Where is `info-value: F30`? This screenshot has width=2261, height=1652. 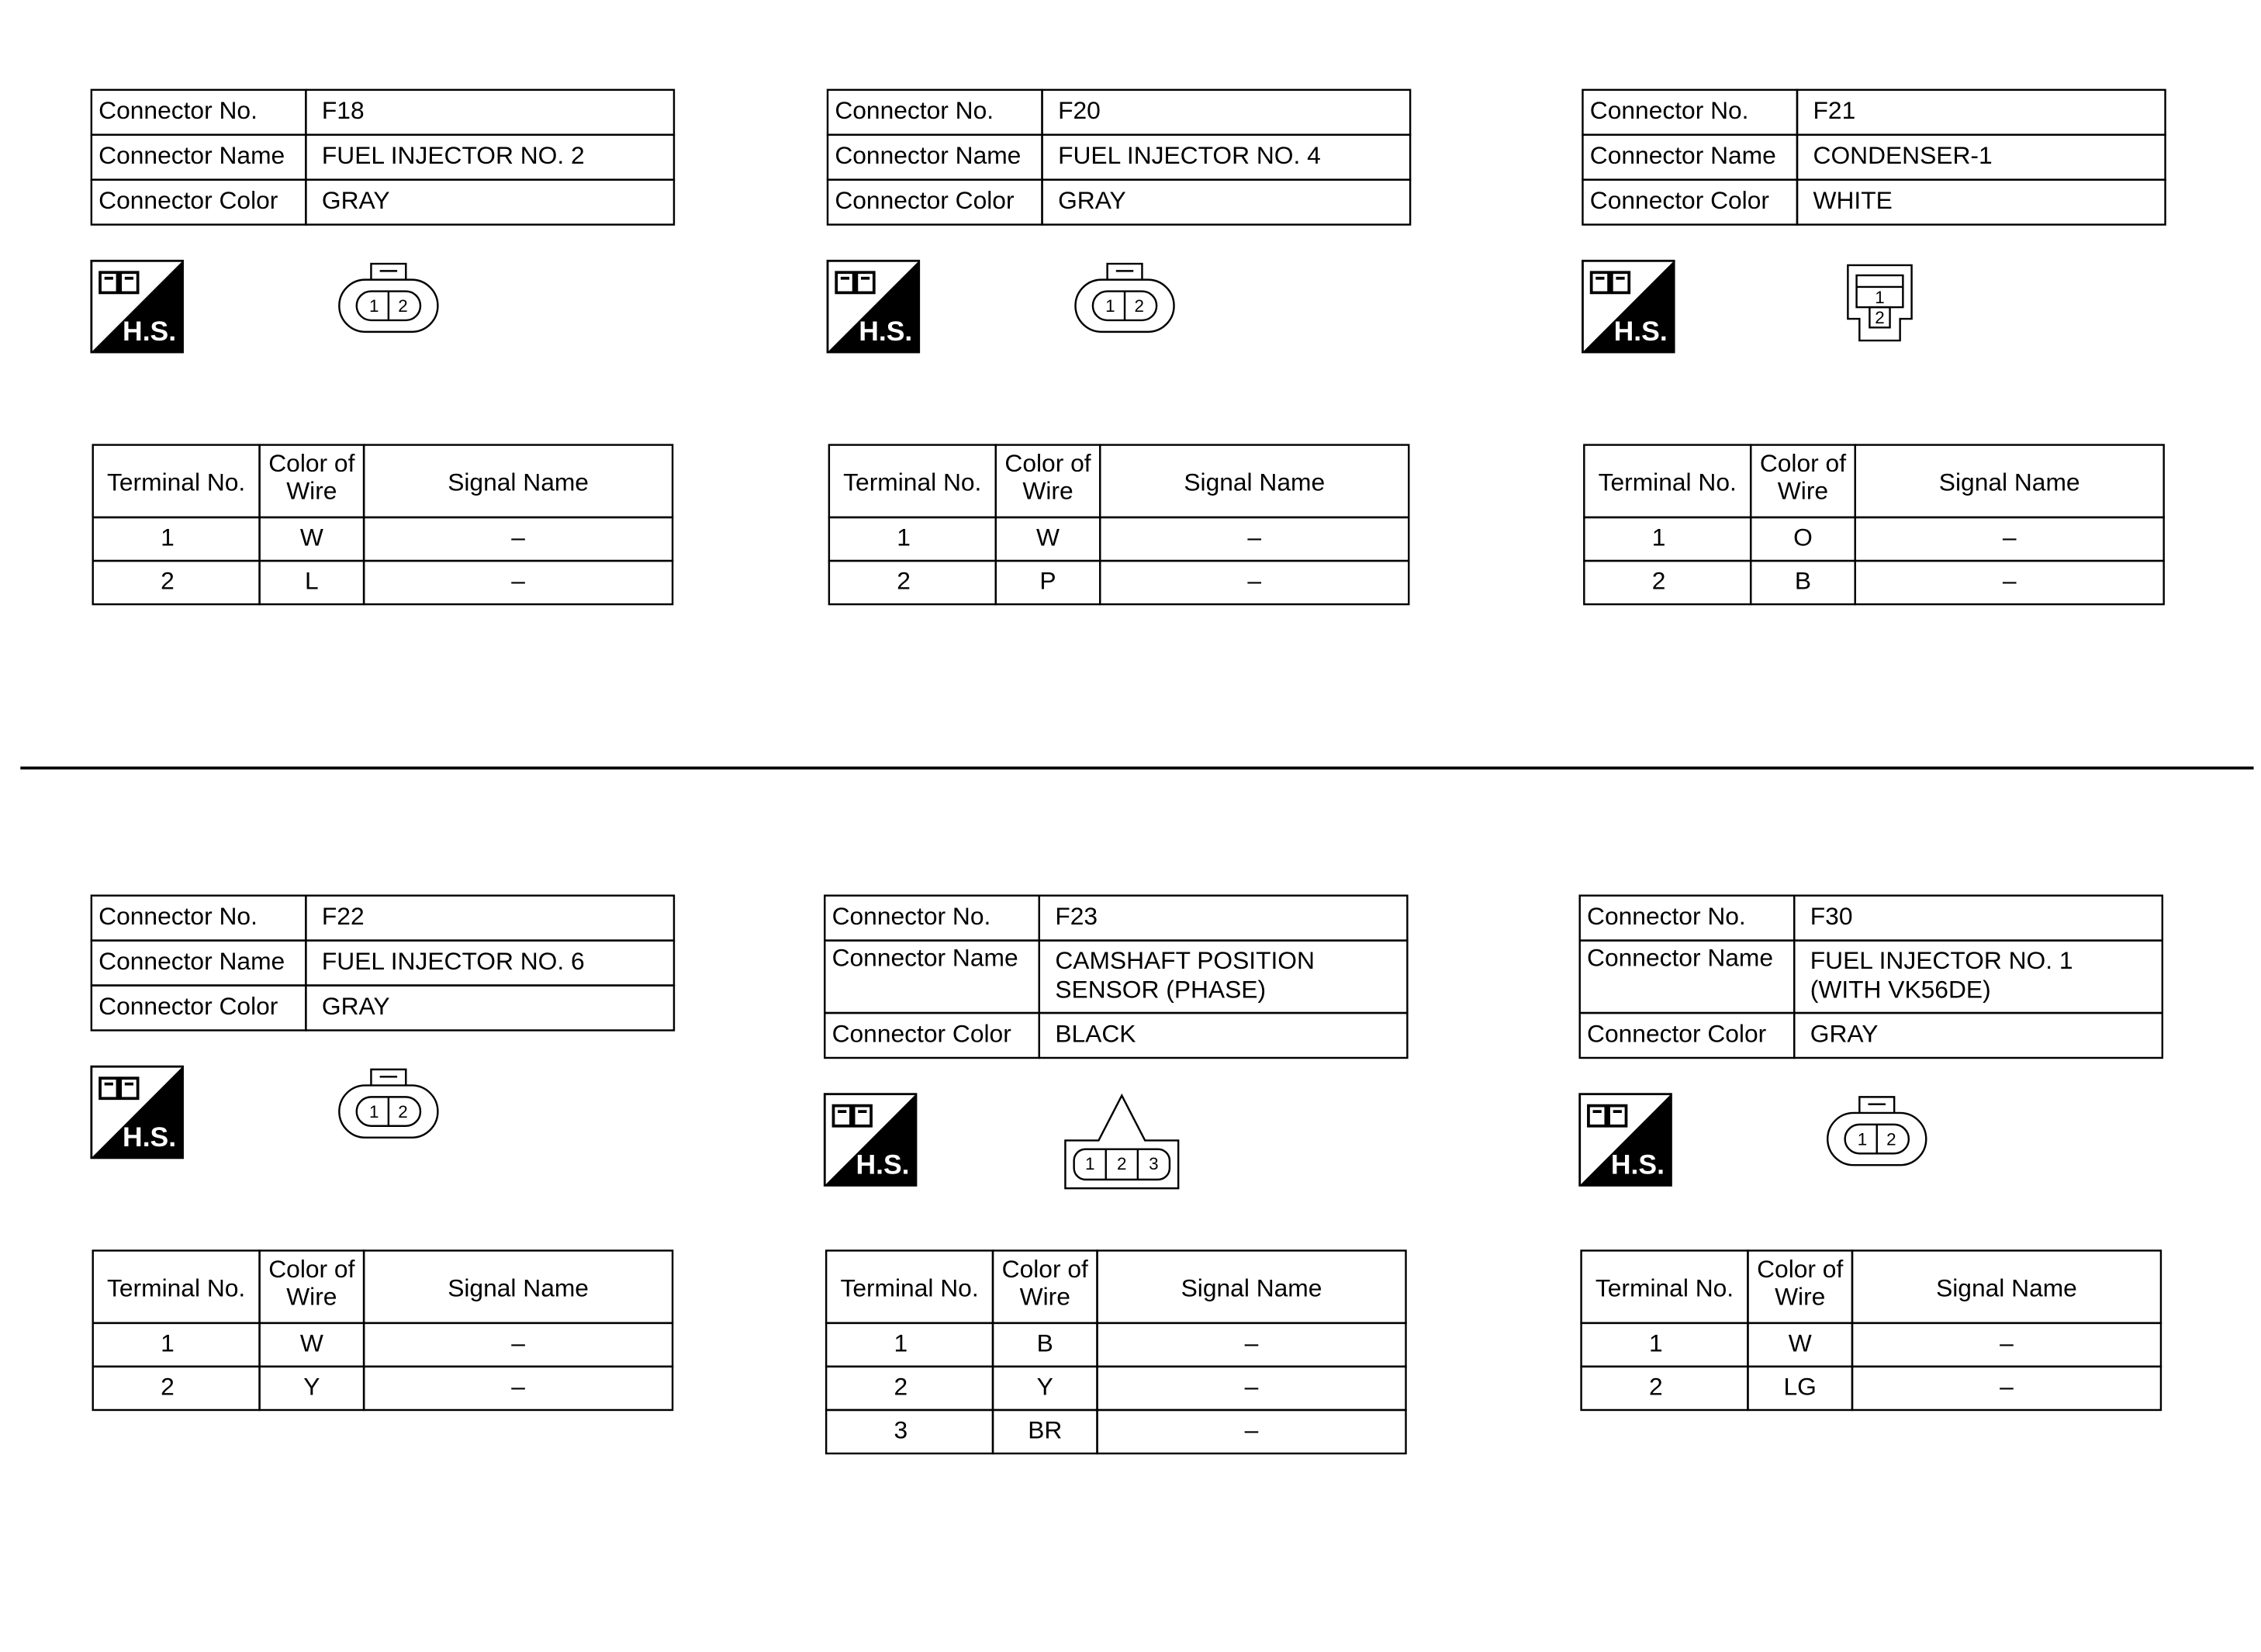 info-value: F30 is located at coordinates (1831, 916).